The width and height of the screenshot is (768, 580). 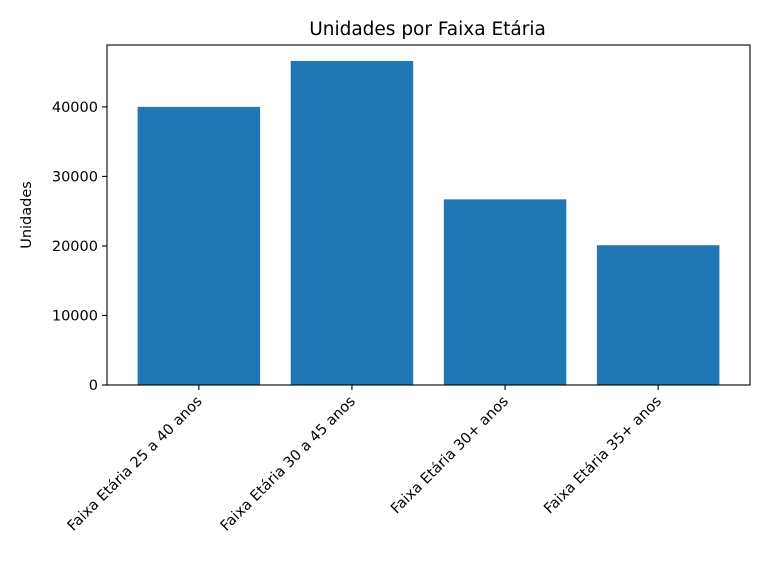 What do you see at coordinates (75, 177) in the screenshot?
I see `y-tick-label: 30000` at bounding box center [75, 177].